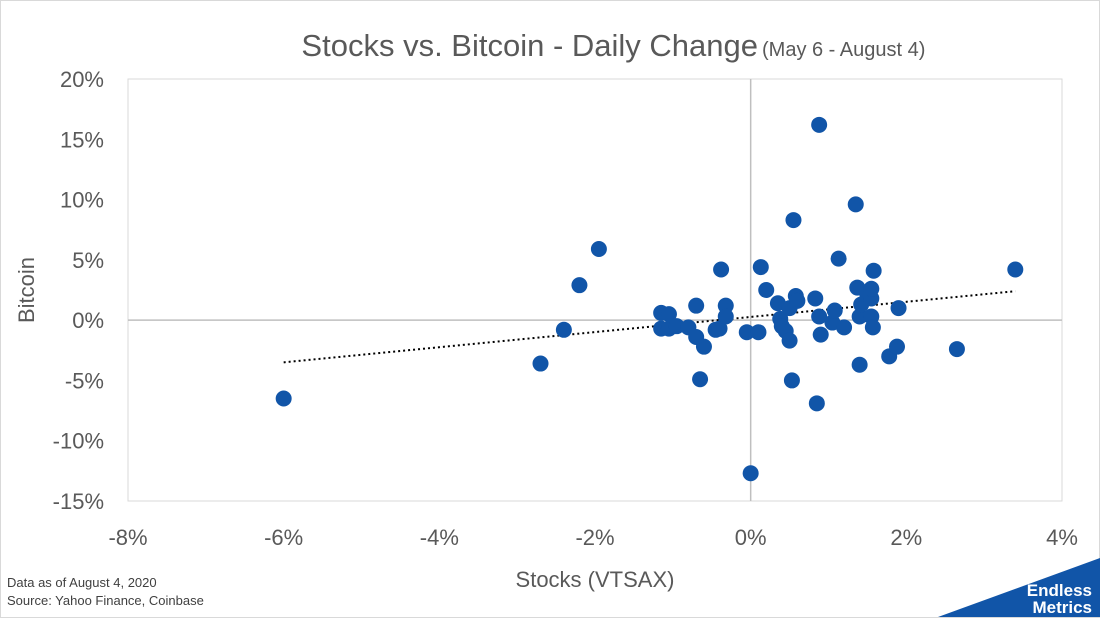 Image resolution: width=1100 pixels, height=618 pixels. What do you see at coordinates (82, 139) in the screenshot?
I see `y-tick-label: 15%` at bounding box center [82, 139].